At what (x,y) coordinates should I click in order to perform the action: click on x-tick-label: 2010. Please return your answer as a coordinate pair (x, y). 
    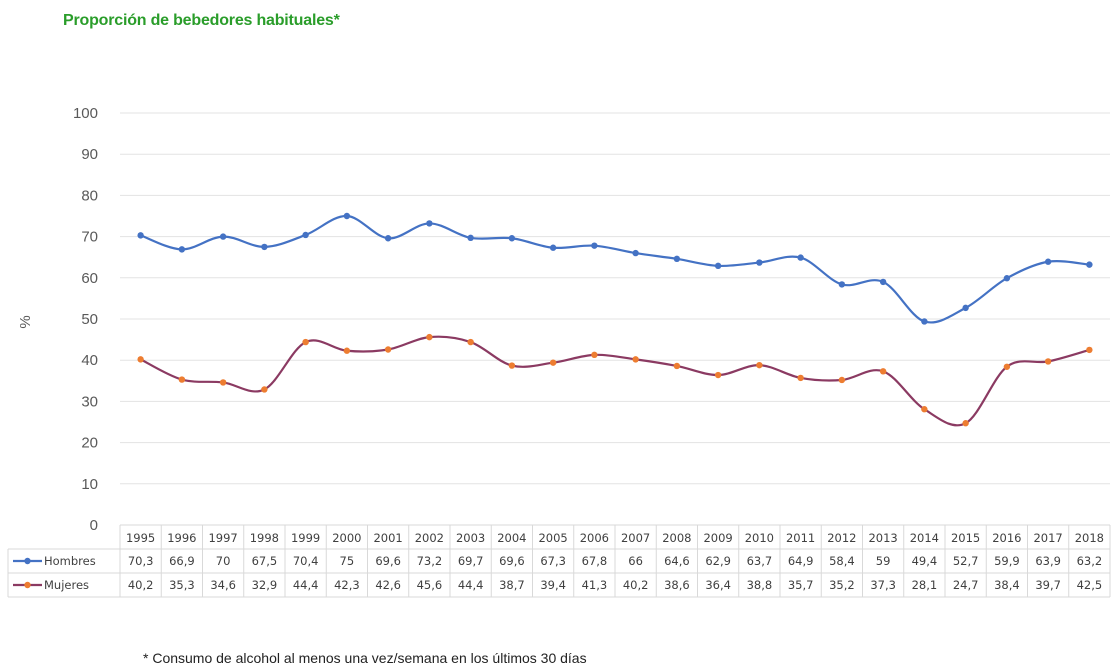
    Looking at the image, I should click on (759, 538).